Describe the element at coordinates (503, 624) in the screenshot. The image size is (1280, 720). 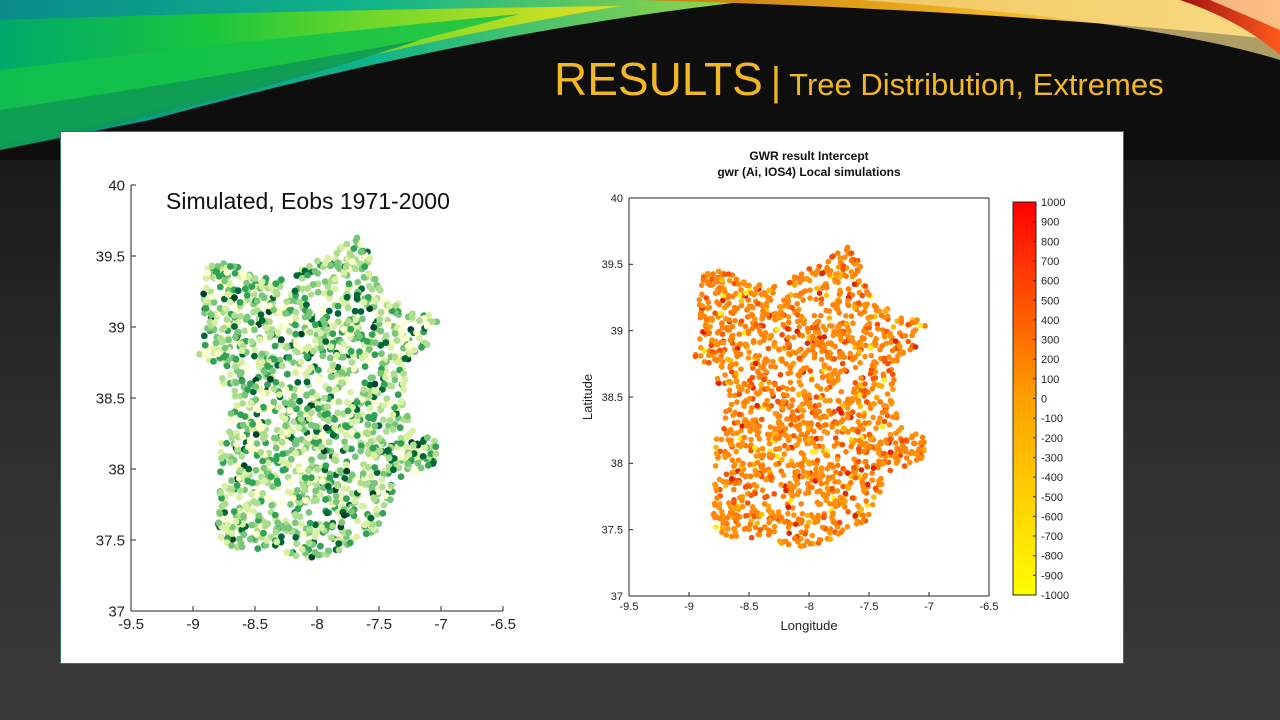
I see `x-tick-label: -6.5` at that location.